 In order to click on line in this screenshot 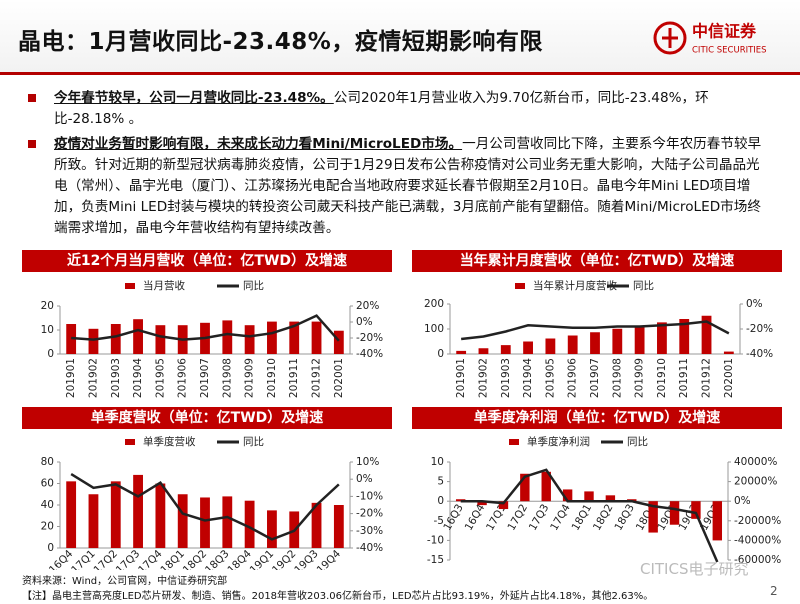, I will do `click(589, 515)`.